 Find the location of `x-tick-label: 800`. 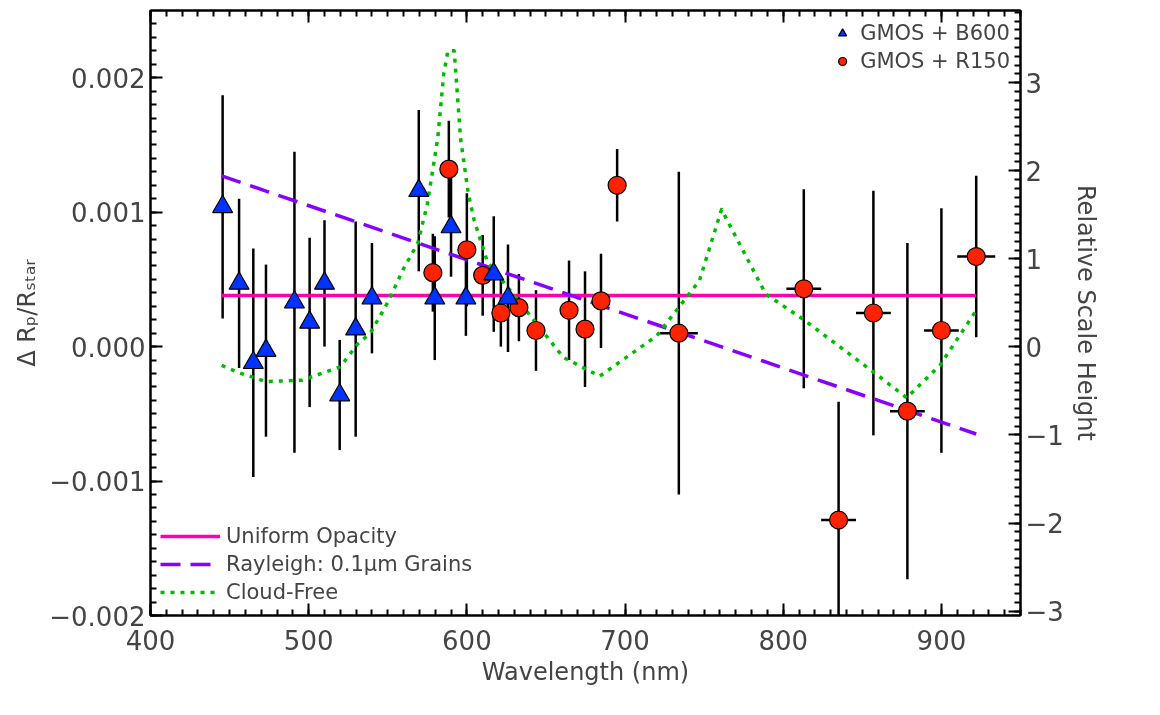

x-tick-label: 800 is located at coordinates (783, 640).